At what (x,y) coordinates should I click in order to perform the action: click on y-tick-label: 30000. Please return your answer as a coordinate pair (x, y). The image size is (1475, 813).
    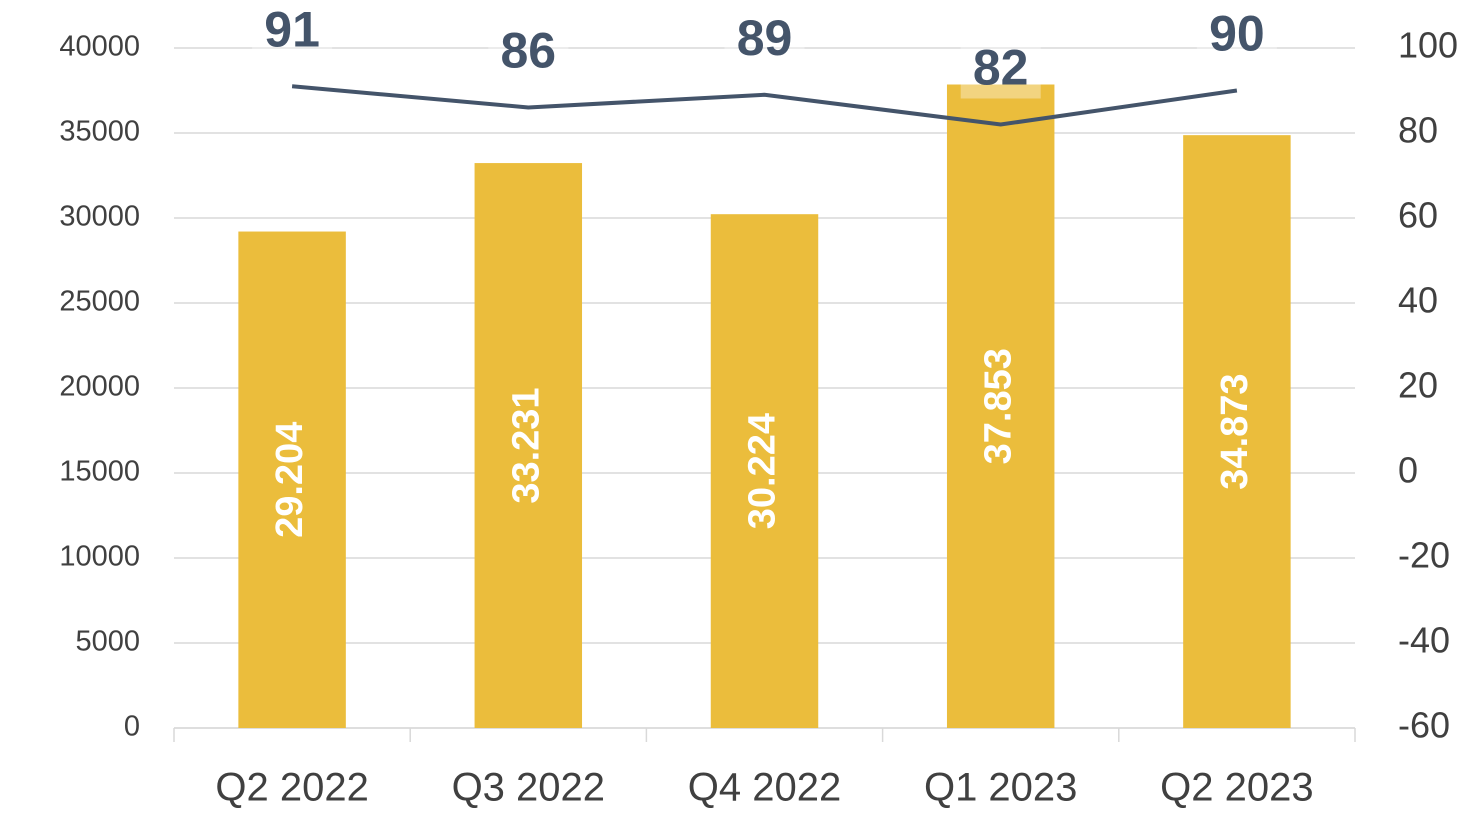
    Looking at the image, I should click on (99, 217).